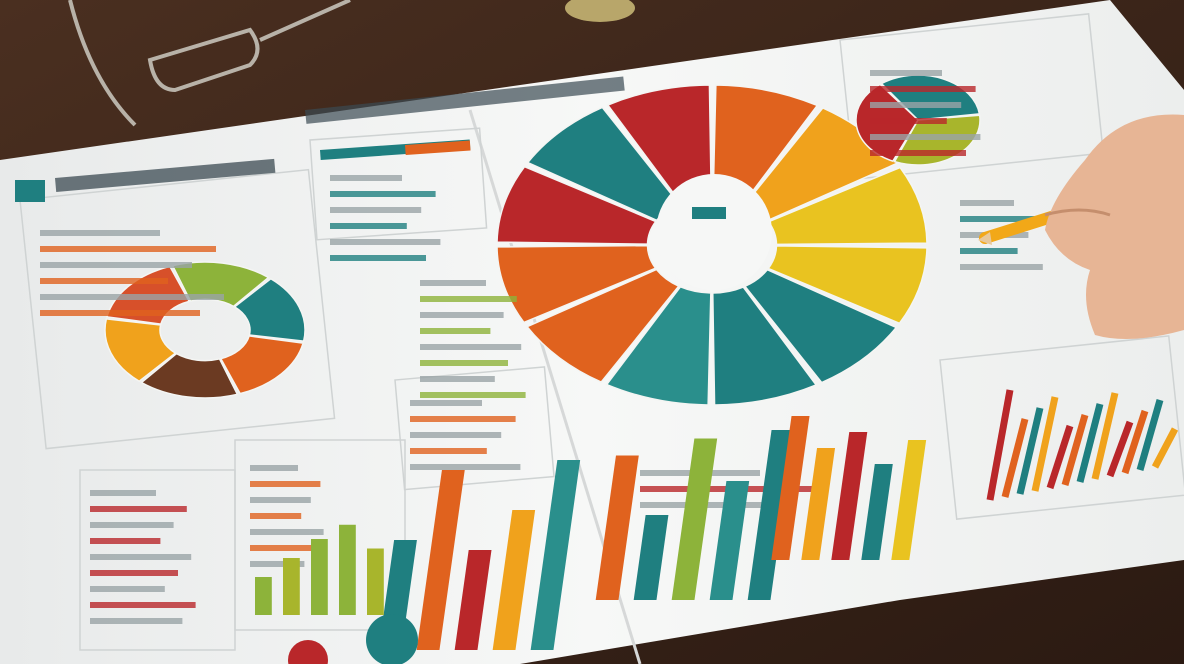 Image resolution: width=1184 pixels, height=664 pixels. Describe the element at coordinates (320, 139) in the screenshot. I see `heading-bars` at that location.